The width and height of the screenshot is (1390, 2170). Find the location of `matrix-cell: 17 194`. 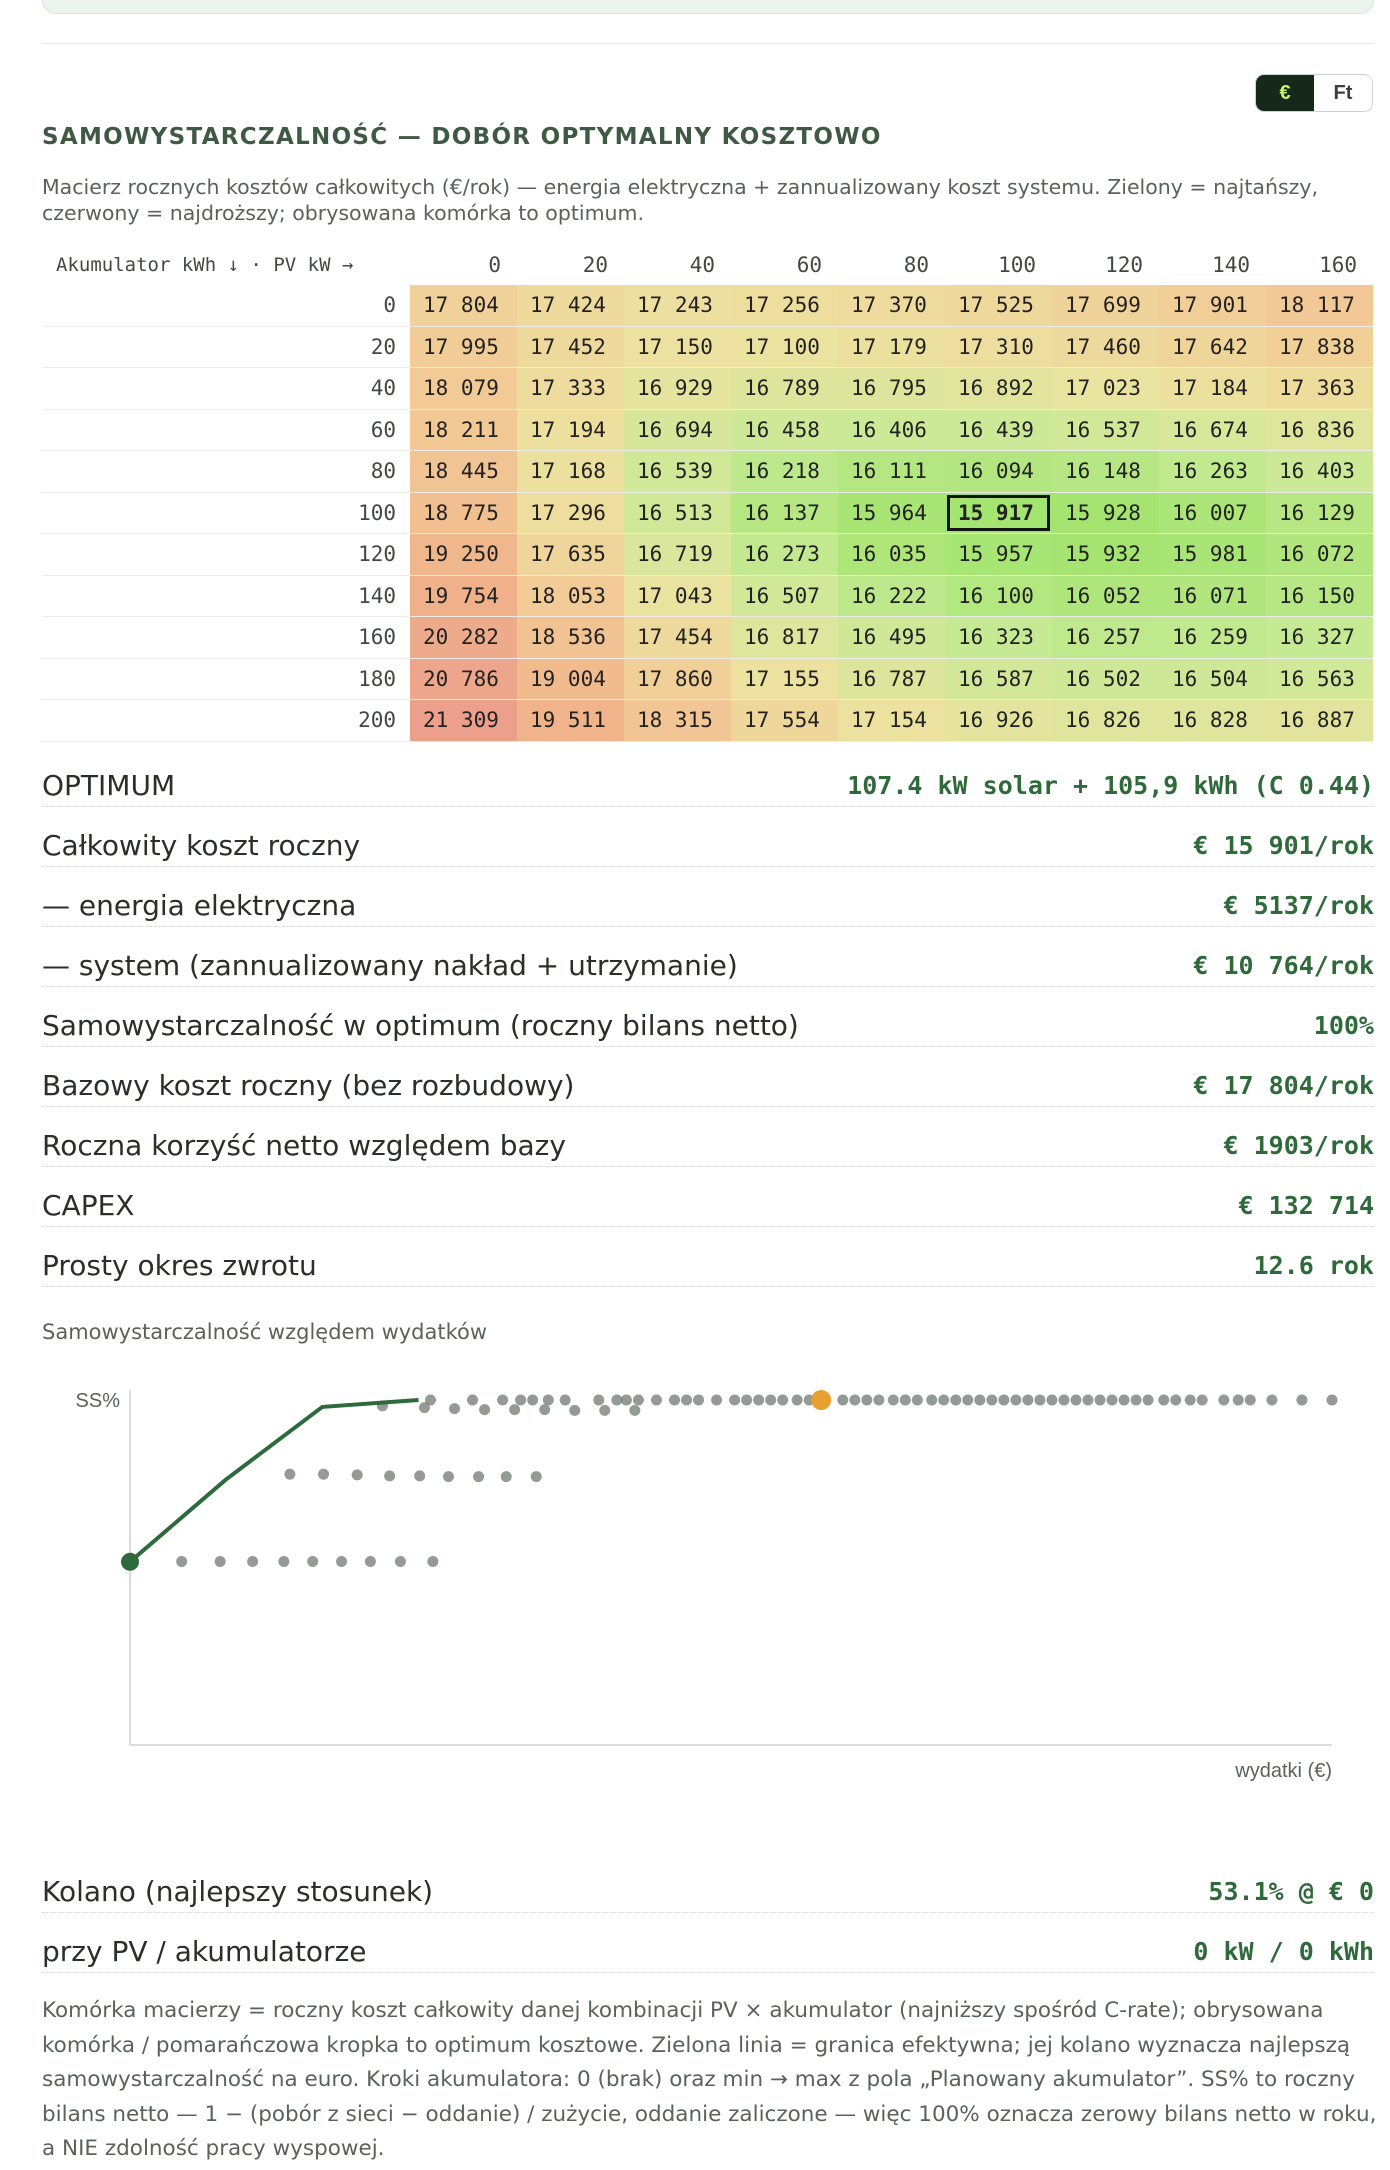

matrix-cell: 17 194 is located at coordinates (570, 429).